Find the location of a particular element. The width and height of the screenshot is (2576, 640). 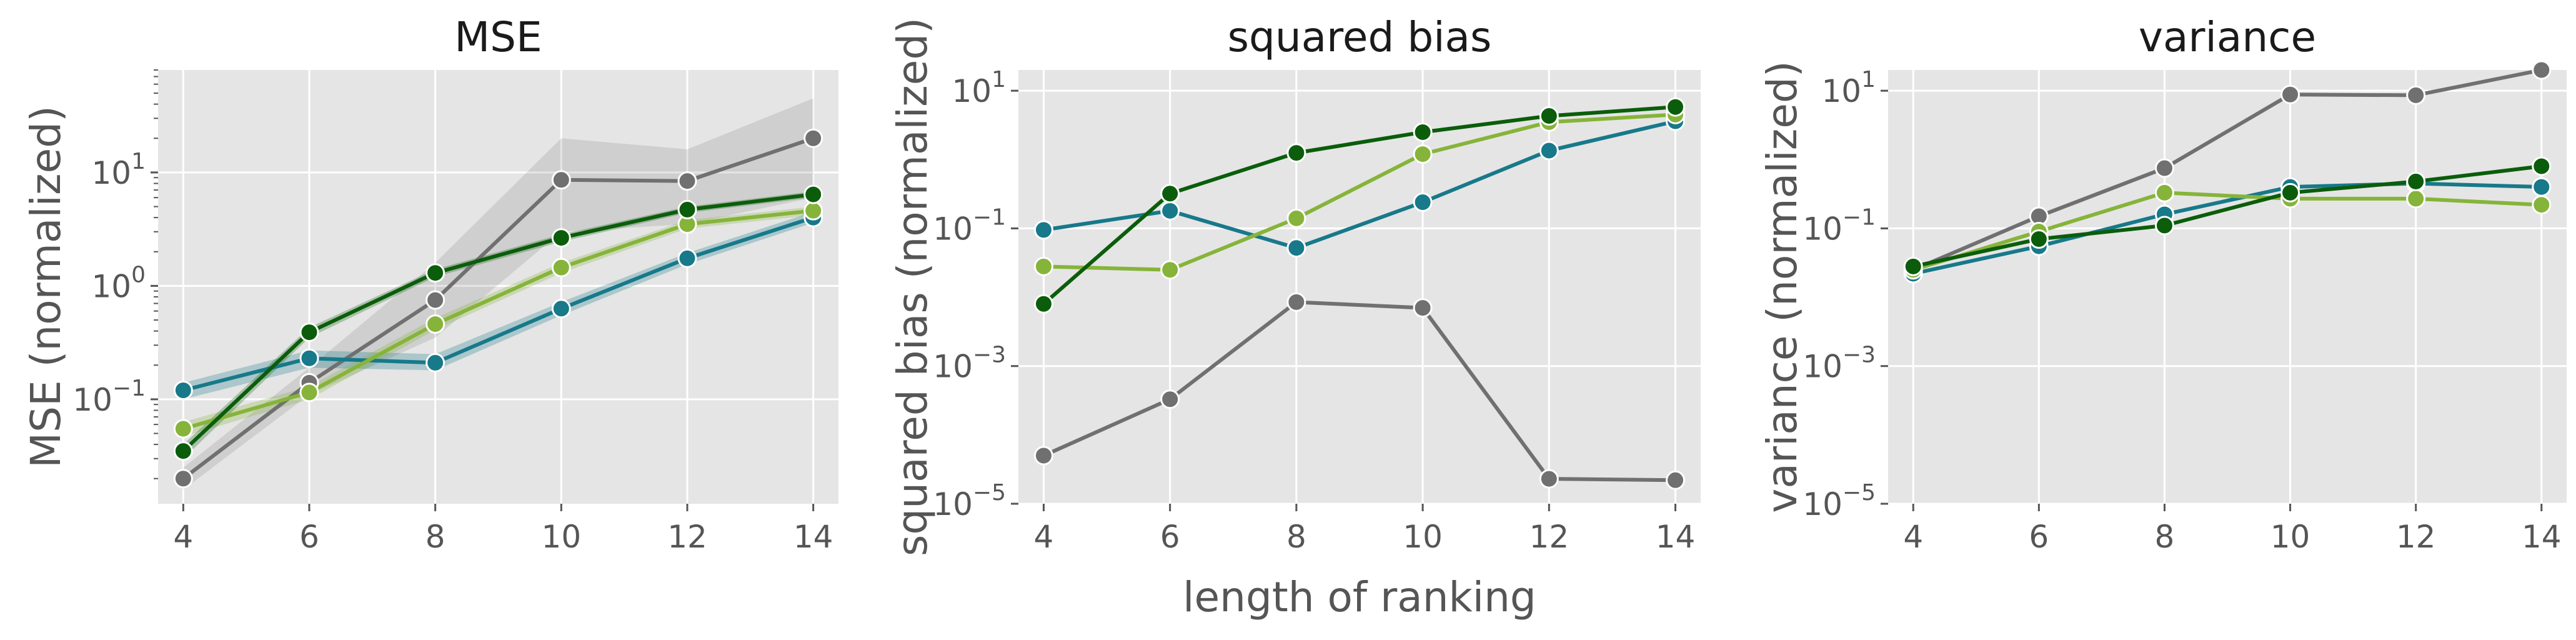

x-axis-label: length of ranking is located at coordinates (1360, 597).